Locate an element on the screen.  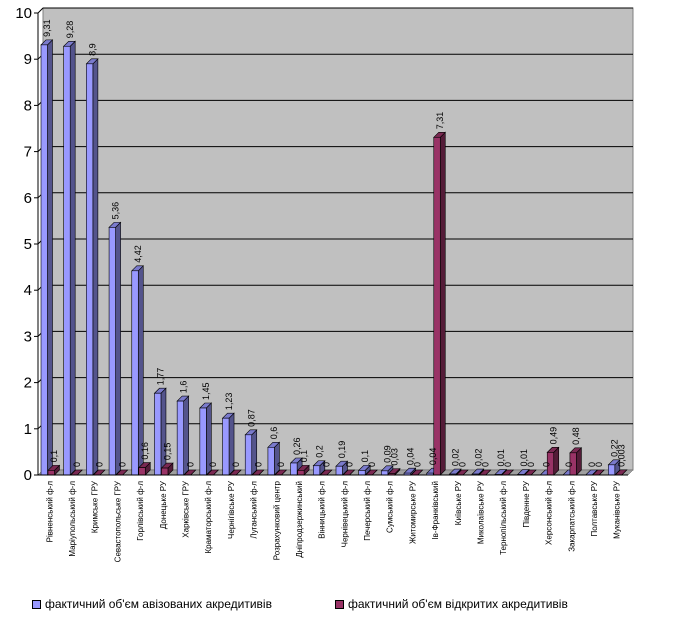
x-category-label: Кримське ГРУ is located at coordinates (95, 506).